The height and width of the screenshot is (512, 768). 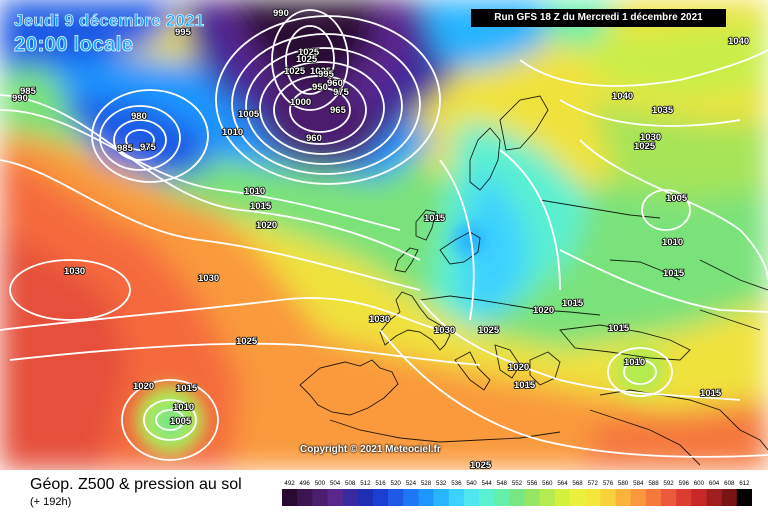 What do you see at coordinates (593, 483) in the screenshot?
I see `scale-tick-label: 572` at bounding box center [593, 483].